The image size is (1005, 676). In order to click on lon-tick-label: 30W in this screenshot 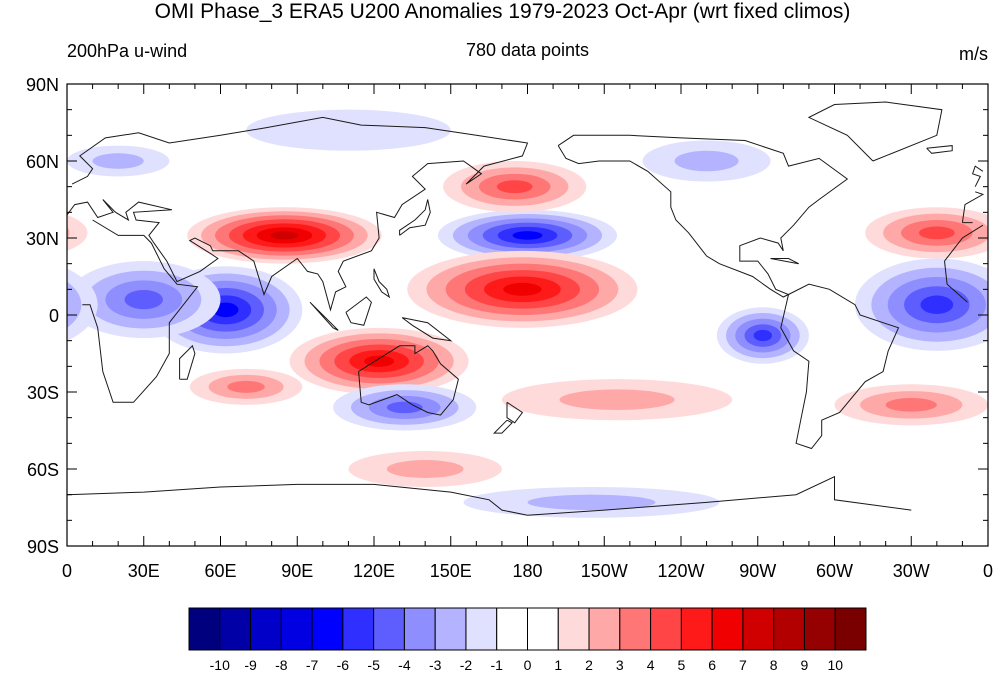, I will do `click(911, 571)`.